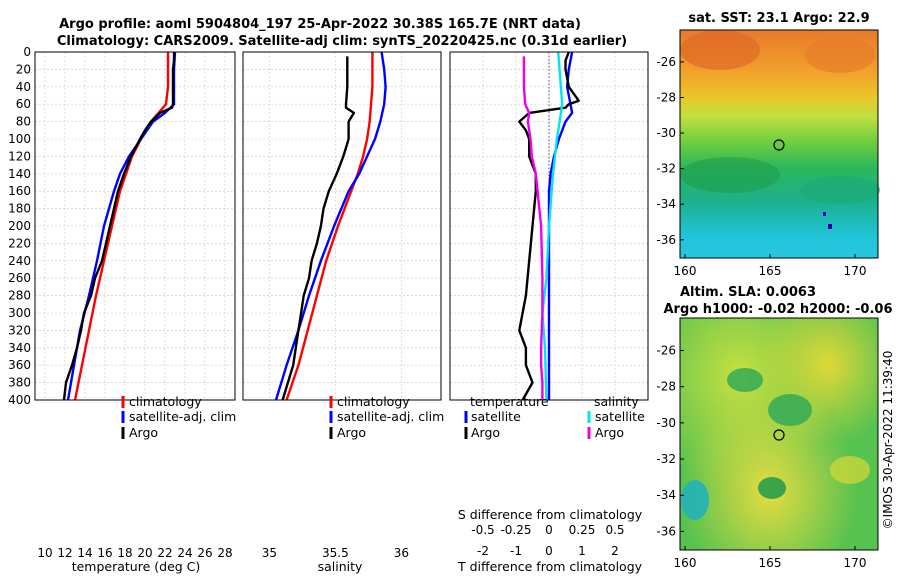 The height and width of the screenshot is (580, 900). I want to click on salinity-tick-labels: 35 35.5 36, so click(335, 553).